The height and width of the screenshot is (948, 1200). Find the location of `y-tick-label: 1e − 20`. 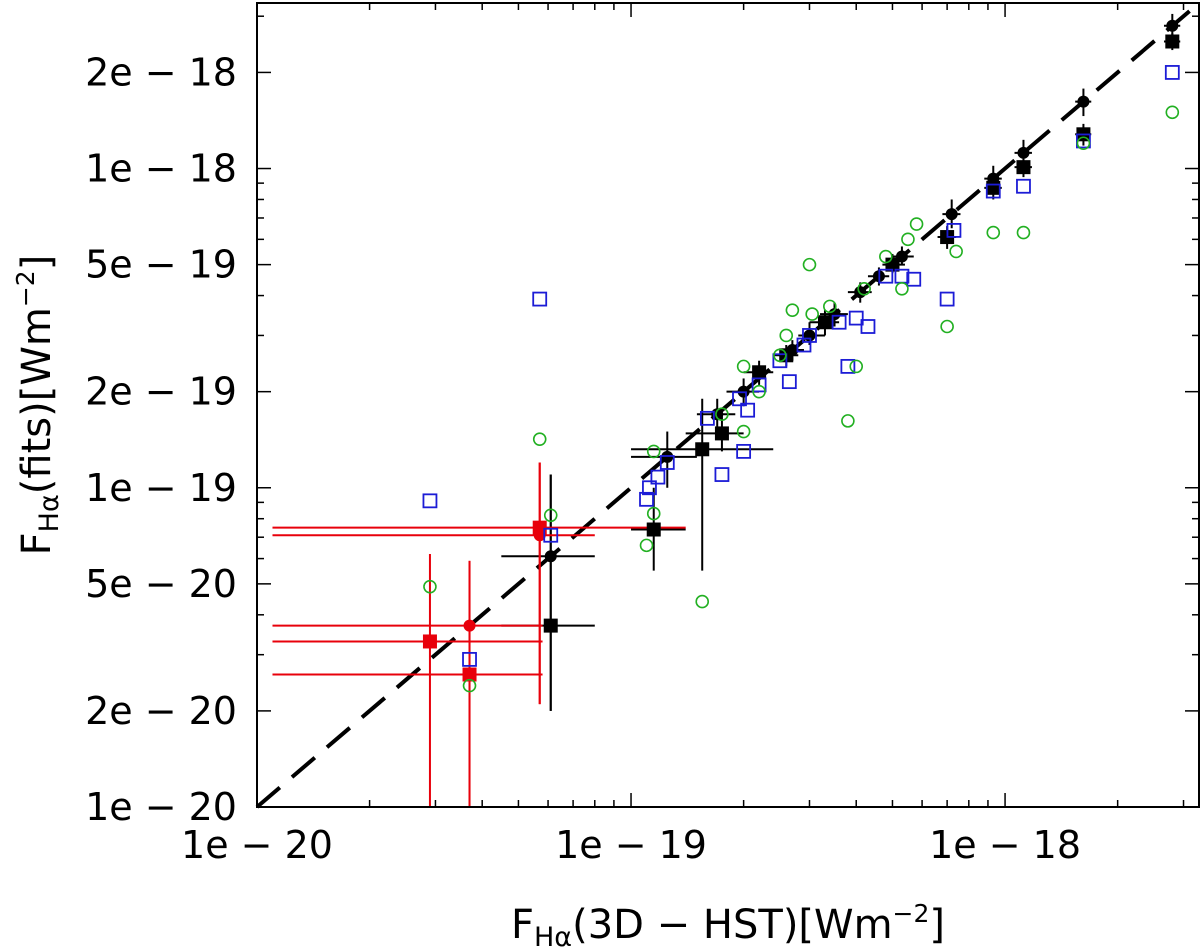

y-tick-label: 1e − 20 is located at coordinates (161, 807).